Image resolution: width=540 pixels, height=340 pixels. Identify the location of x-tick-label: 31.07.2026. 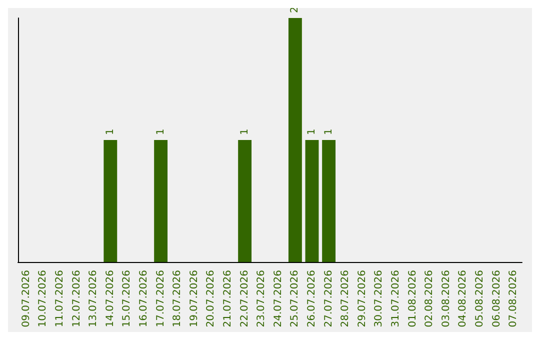
(396, 299).